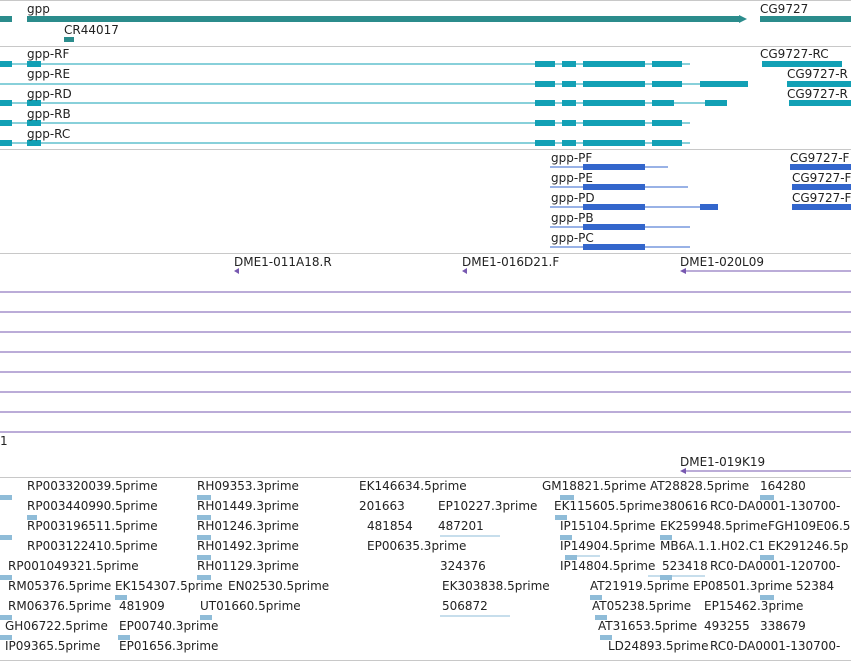  I want to click on est-label: LD24893.5prime, so click(658, 646).